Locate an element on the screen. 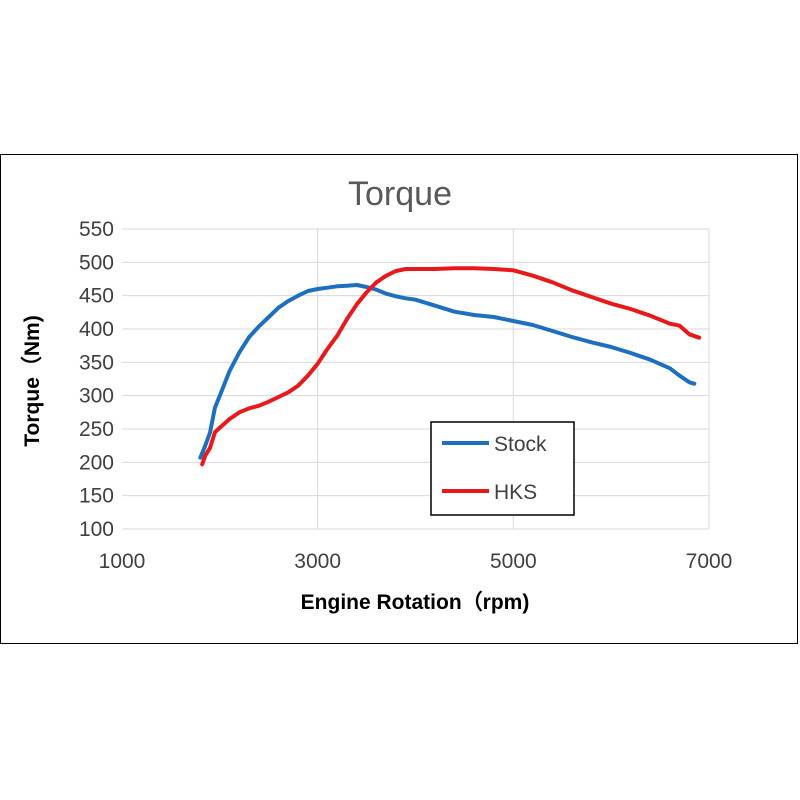 The image size is (800, 800). legend: Stock HKS is located at coordinates (502, 468).